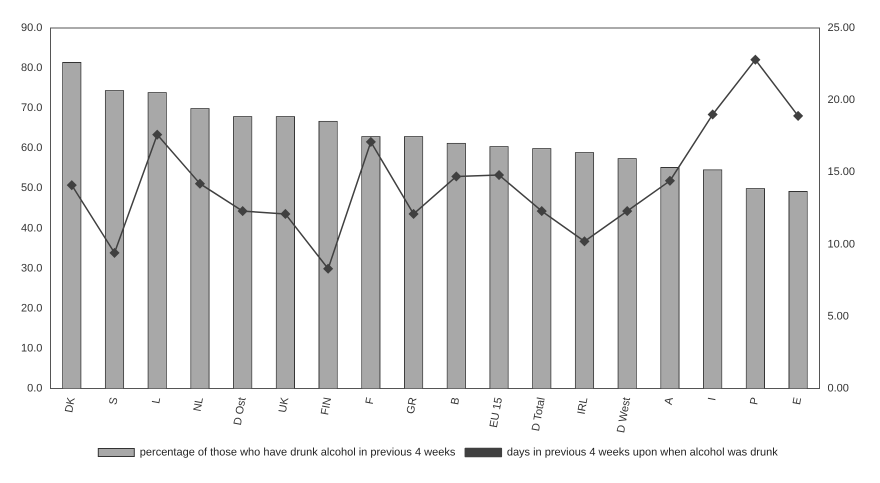 The height and width of the screenshot is (483, 880). What do you see at coordinates (841, 172) in the screenshot?
I see `y2-tick-label: 15.00` at bounding box center [841, 172].